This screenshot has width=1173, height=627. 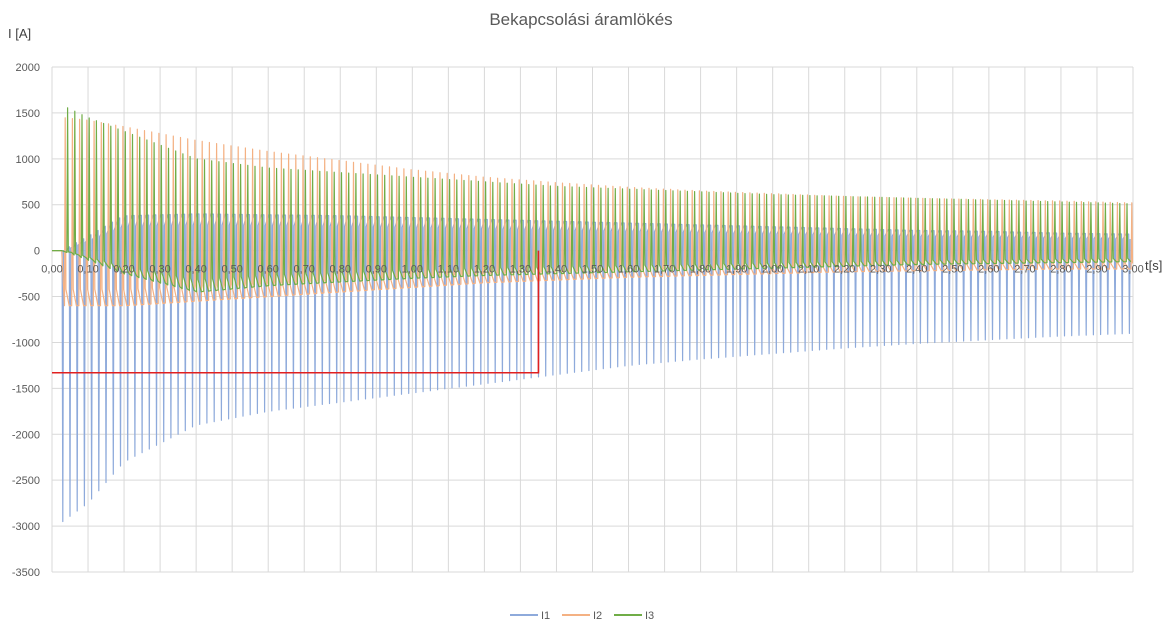 I want to click on x-tick-label: 0,80, so click(x=340, y=270).